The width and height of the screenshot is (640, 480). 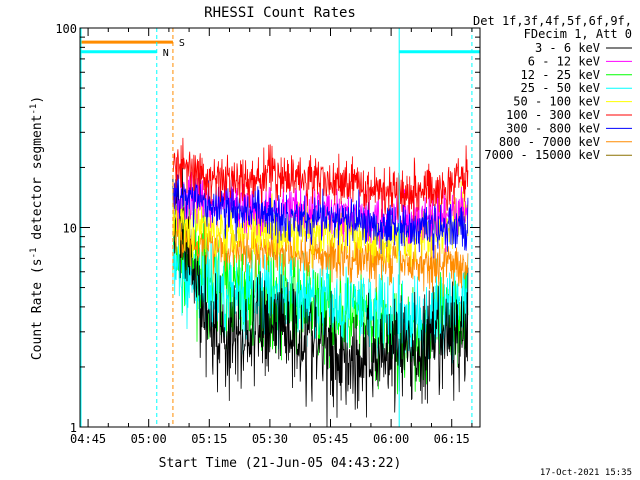 I want to click on legend-label: 6 - 12 keV, so click(x=564, y=61).